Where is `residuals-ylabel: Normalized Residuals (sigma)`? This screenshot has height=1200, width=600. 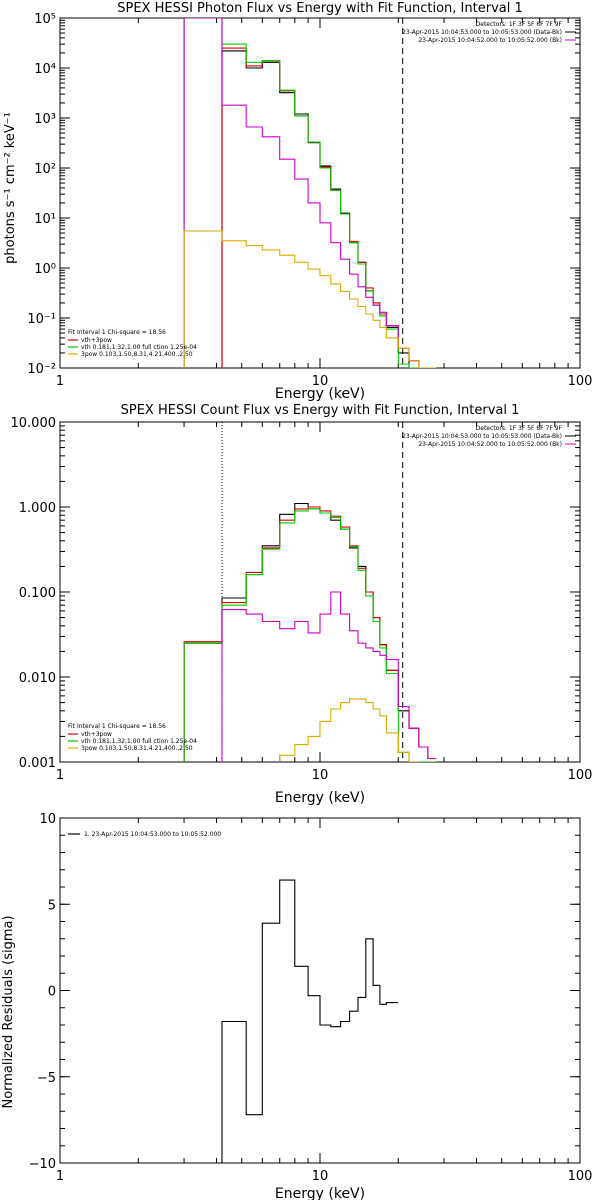
residuals-ylabel: Normalized Residuals (sigma) is located at coordinates (8, 1011).